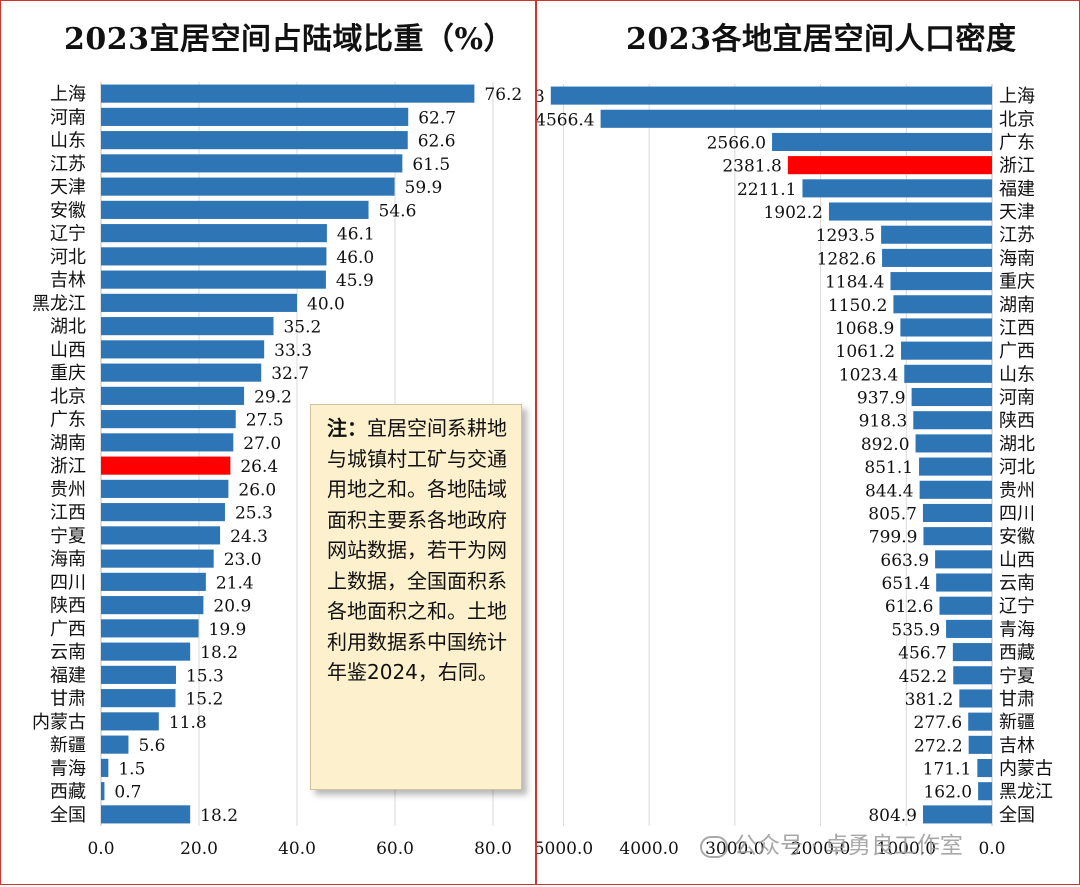 The width and height of the screenshot is (1080, 887). What do you see at coordinates (290, 374) in the screenshot?
I see `data-label: 32.7` at bounding box center [290, 374].